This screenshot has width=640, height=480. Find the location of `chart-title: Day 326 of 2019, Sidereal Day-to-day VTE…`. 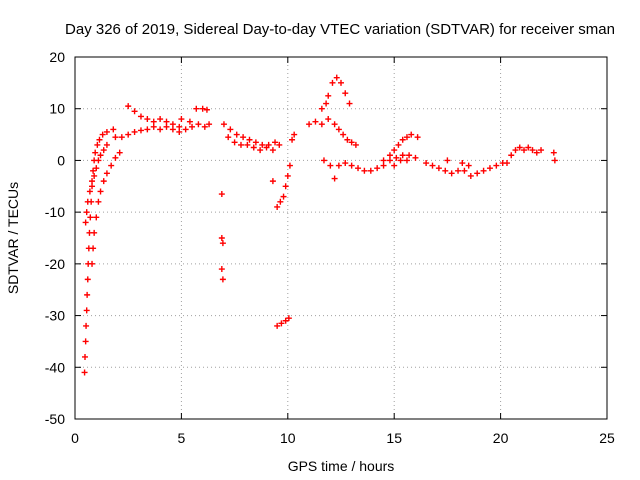

chart-title: Day 326 of 2019, Sidereal Day-to-day VTE… is located at coordinates (340, 29).